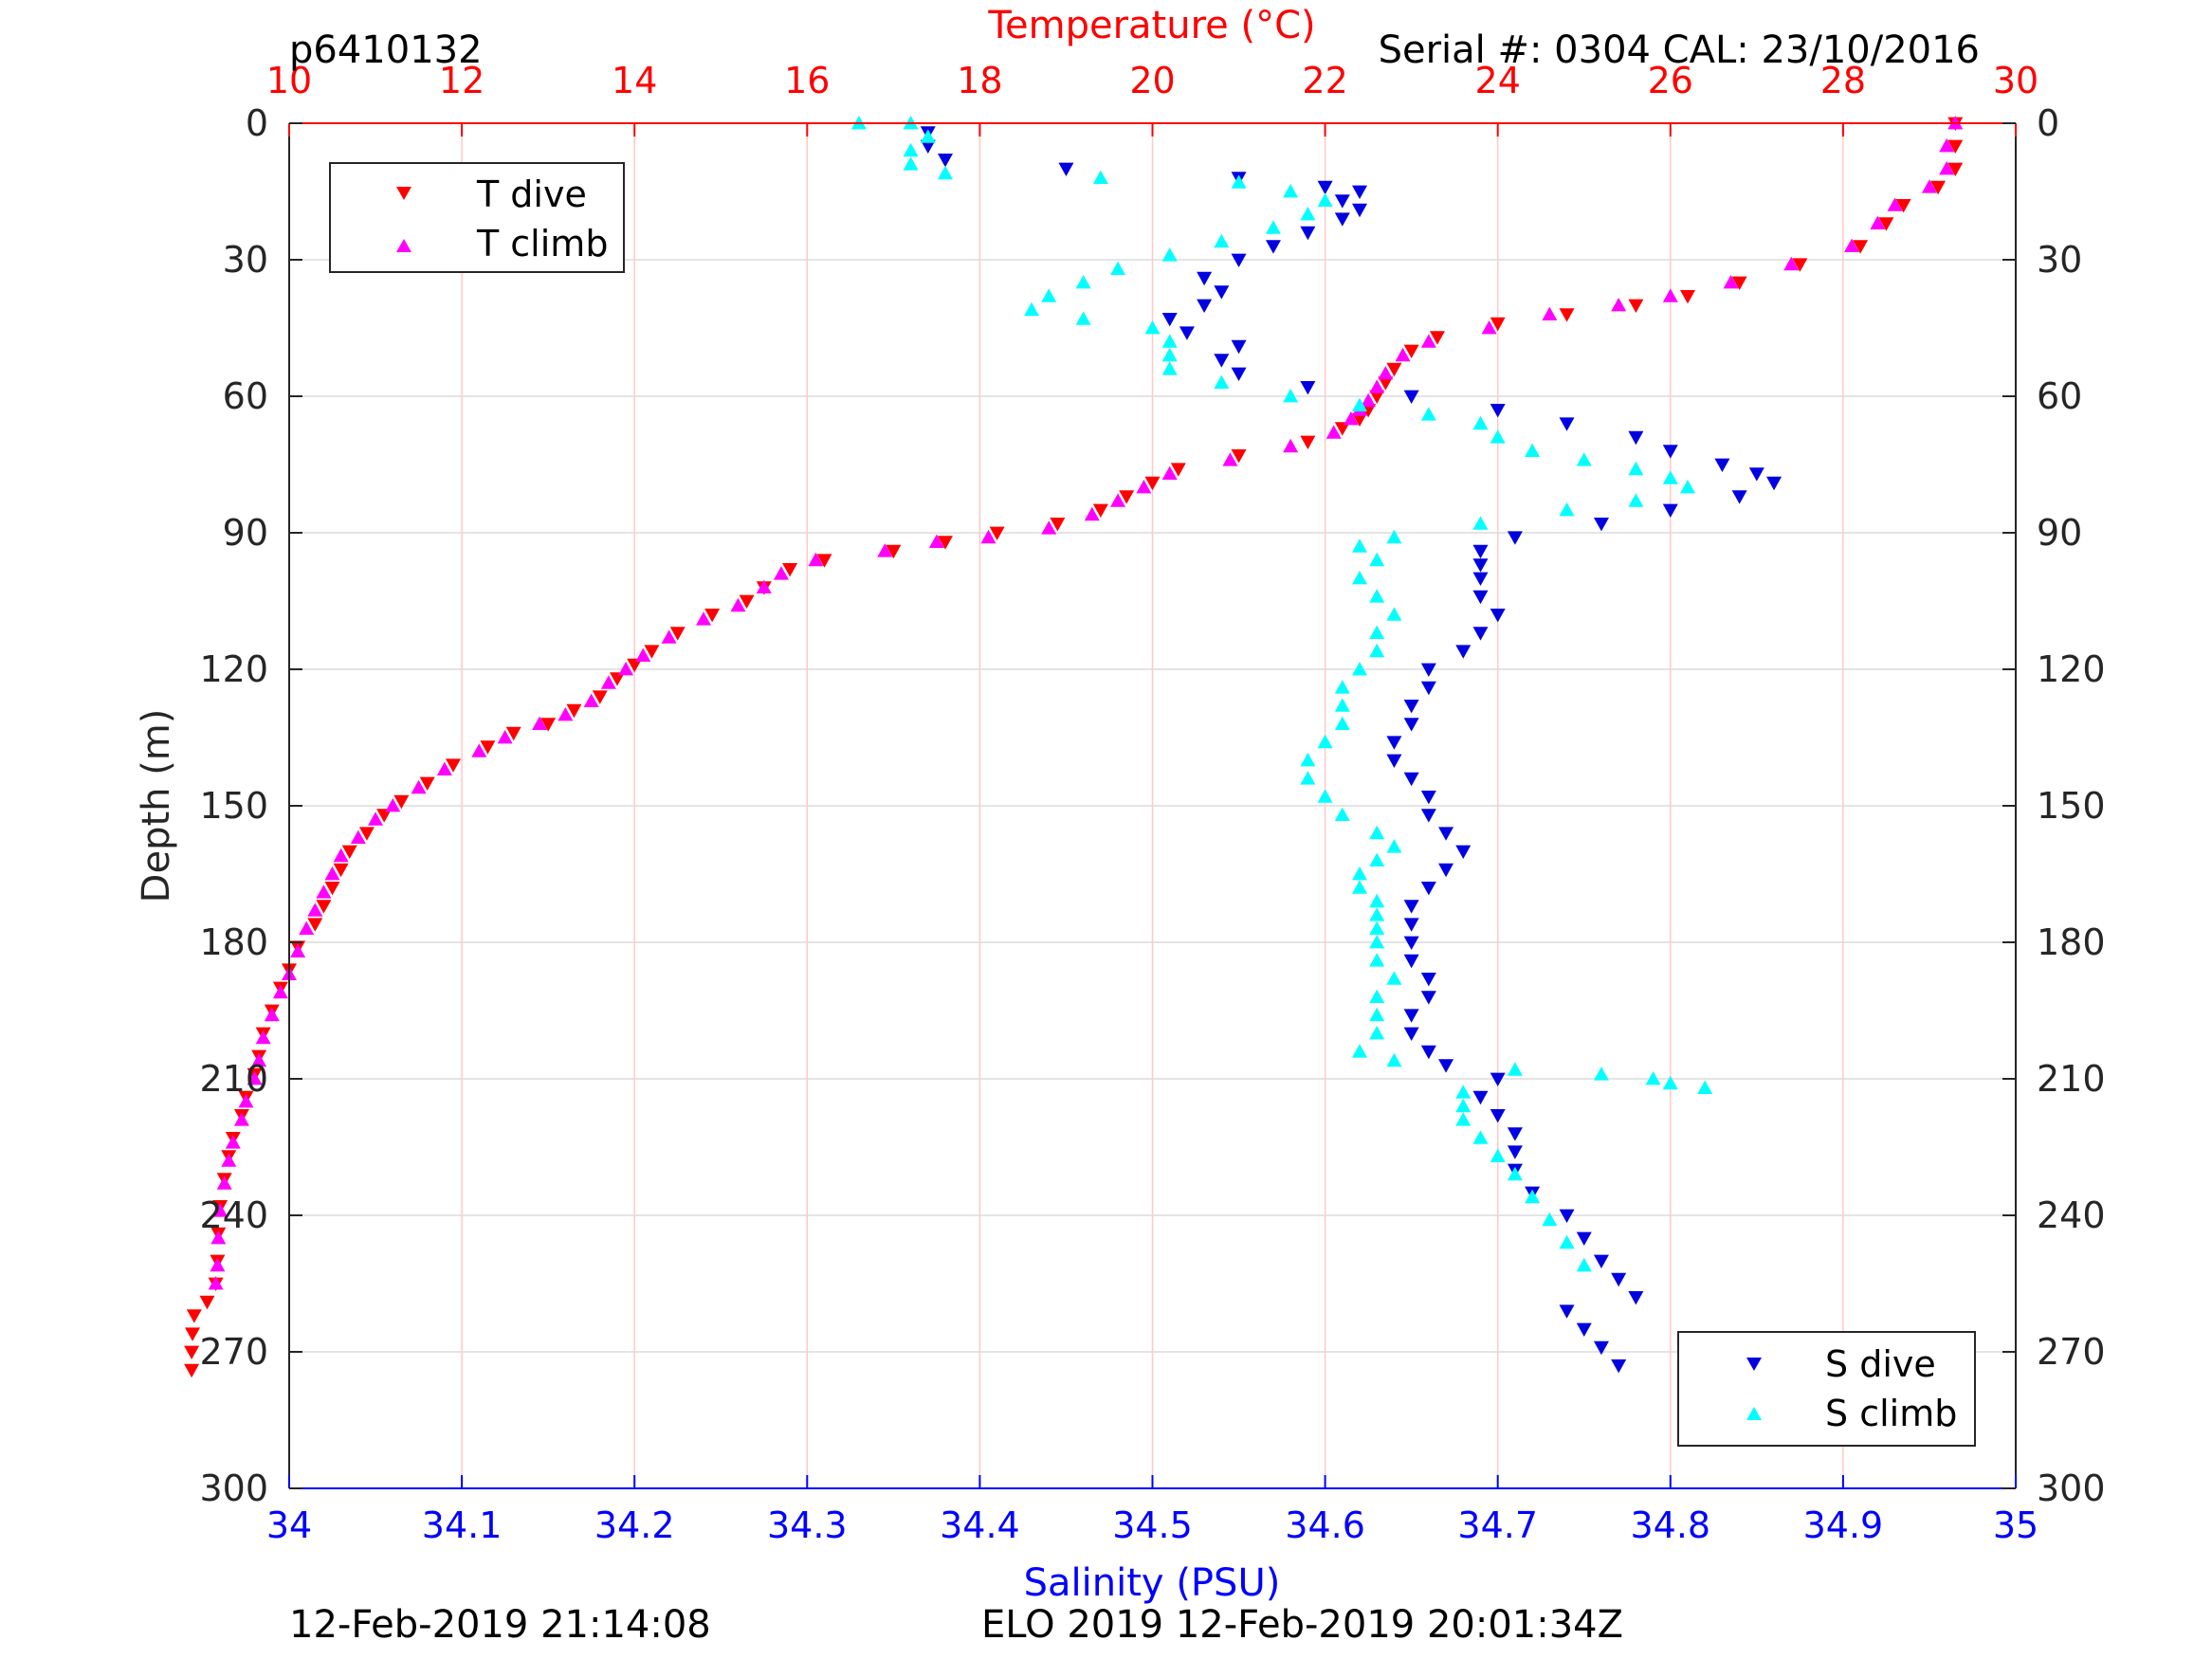 This screenshot has height=1659, width=2212. Describe the element at coordinates (1754, 1413) in the screenshot. I see `s-climb-legend-marker` at that location.